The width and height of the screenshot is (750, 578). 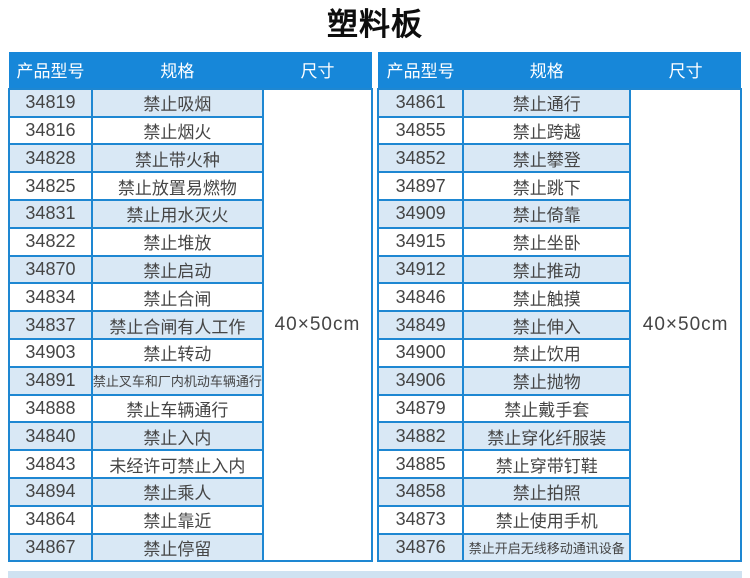 I want to click on model-cell: 34906, so click(x=420, y=380).